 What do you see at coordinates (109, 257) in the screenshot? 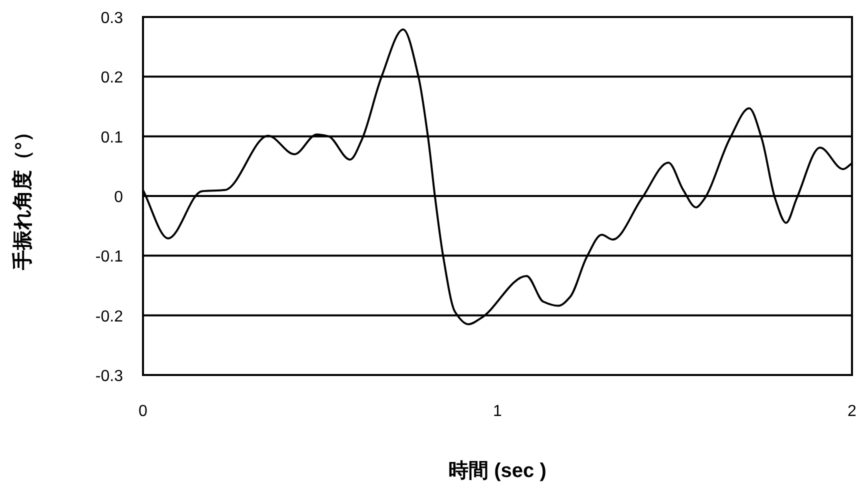
I see `y-tick-label: -0.1` at bounding box center [109, 257].